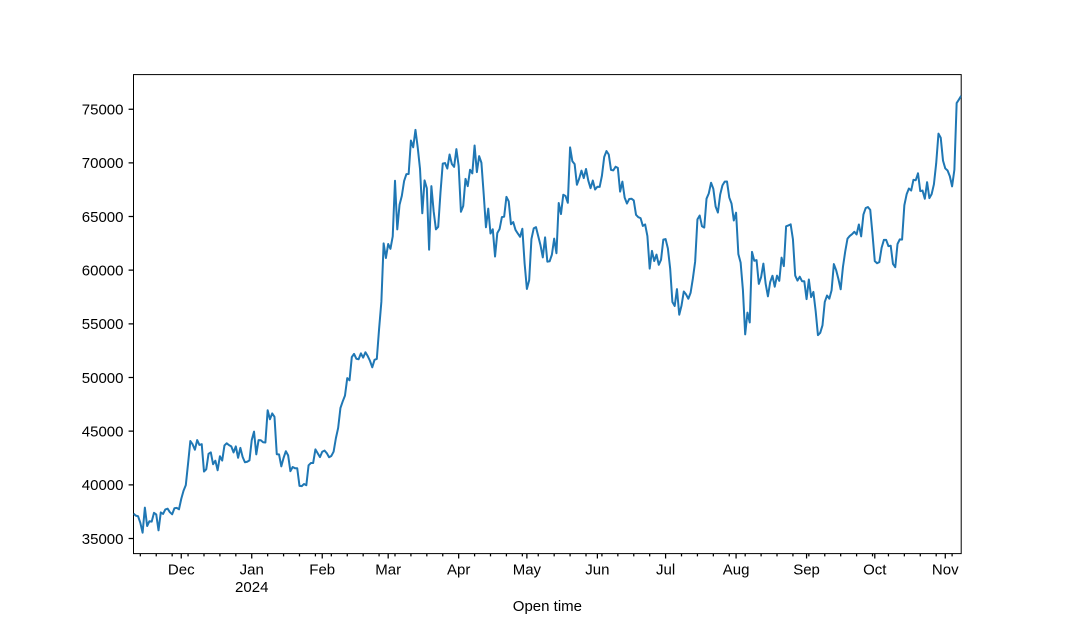 The height and width of the screenshot is (622, 1068). I want to click on svg-text: Dec, so click(181, 569).